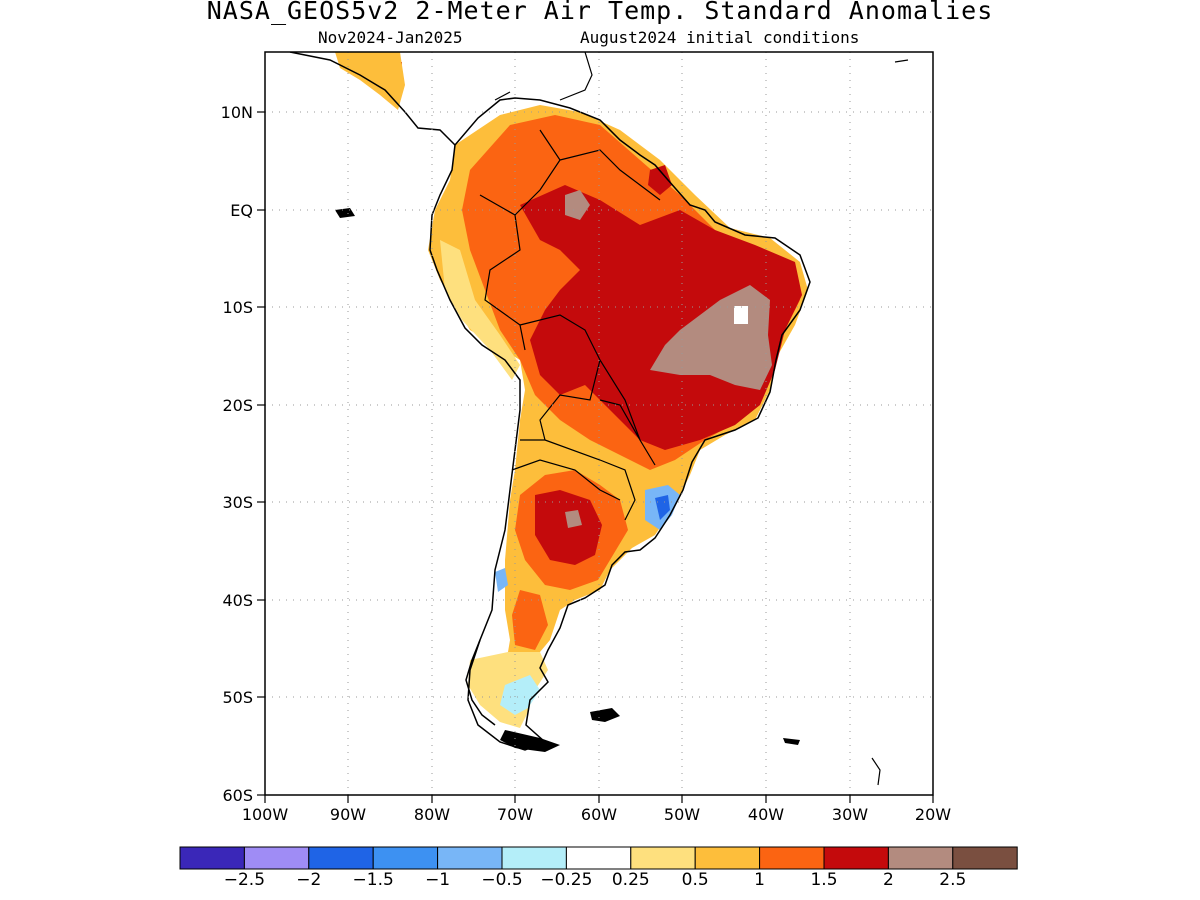 The height and width of the screenshot is (900, 1200). What do you see at coordinates (348, 814) in the screenshot?
I see `lon-label: 90W` at bounding box center [348, 814].